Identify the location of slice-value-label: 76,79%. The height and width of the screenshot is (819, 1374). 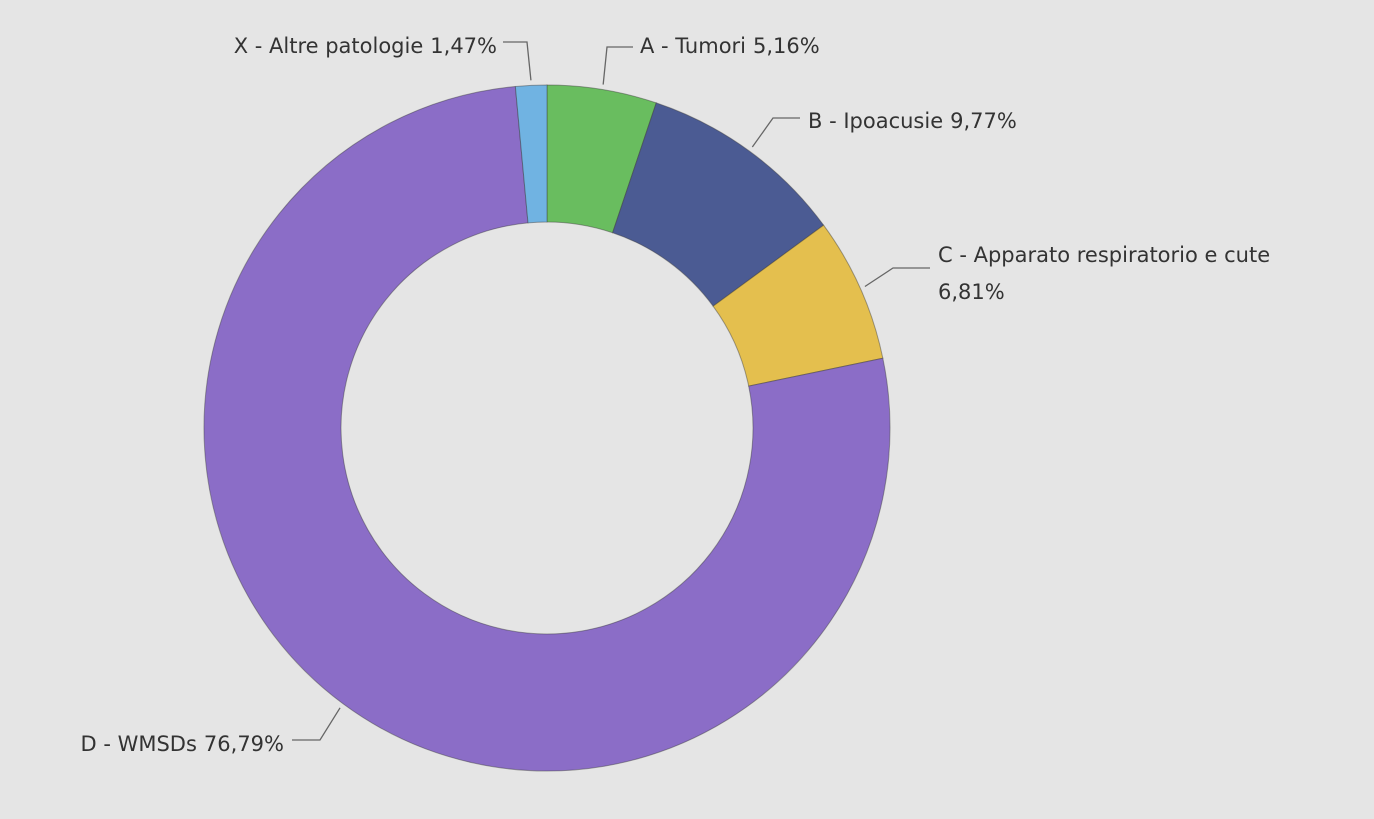
(244, 744).